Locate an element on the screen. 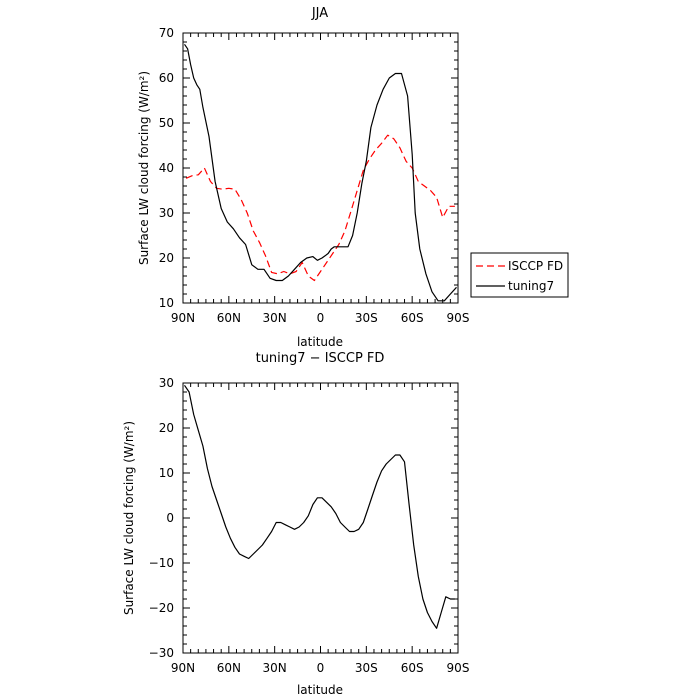 The width and height of the screenshot is (700, 700). top-panel-title: JJA is located at coordinates (319, 13).